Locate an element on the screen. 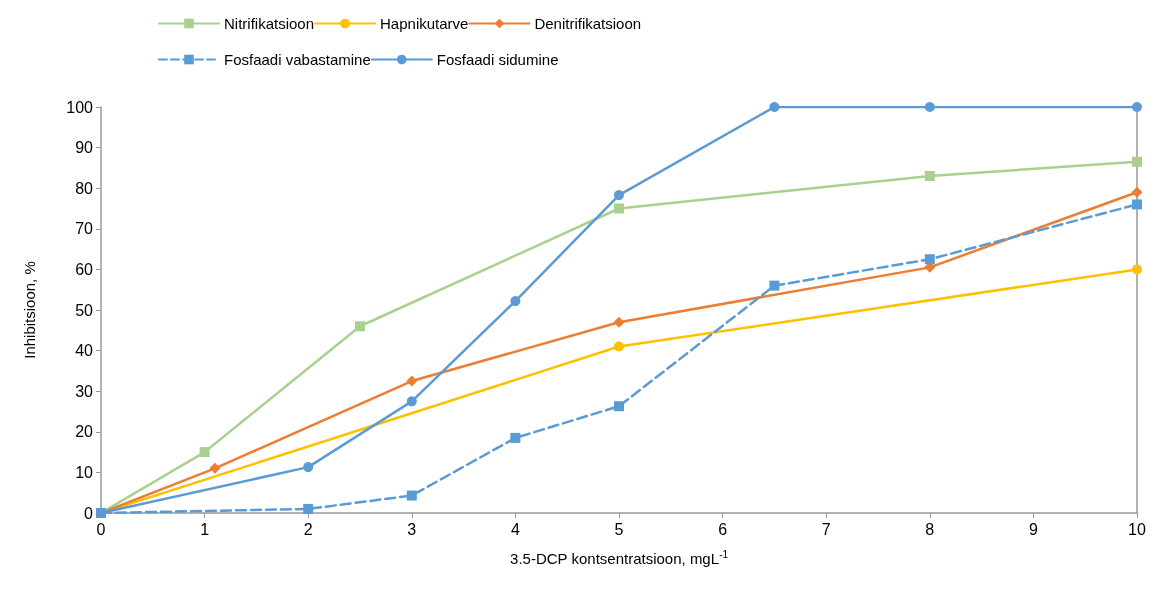 The width and height of the screenshot is (1163, 594). x-tick-label: 9 is located at coordinates (1033, 529).